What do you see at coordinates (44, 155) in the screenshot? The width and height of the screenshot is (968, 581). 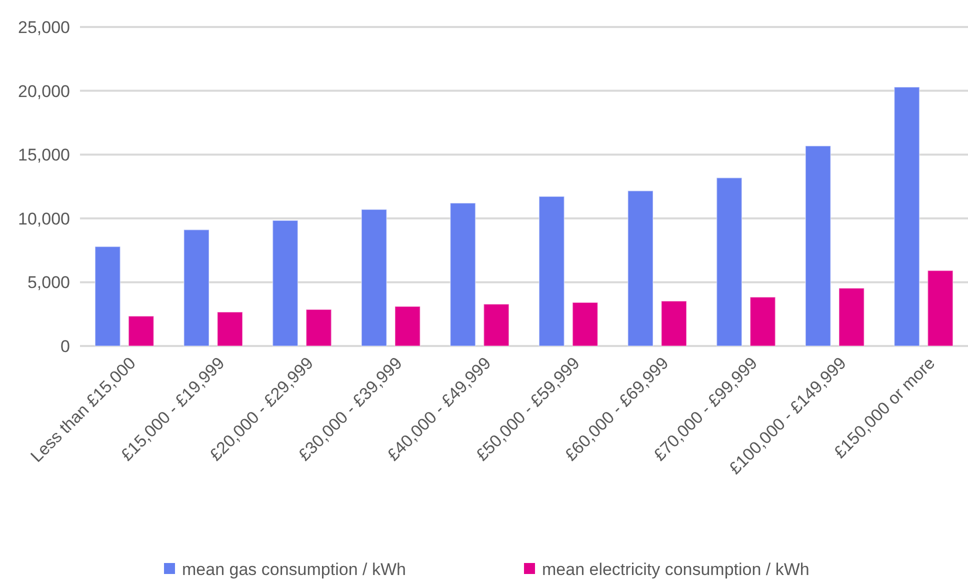 I see `y-tick-label: 15,000` at bounding box center [44, 155].